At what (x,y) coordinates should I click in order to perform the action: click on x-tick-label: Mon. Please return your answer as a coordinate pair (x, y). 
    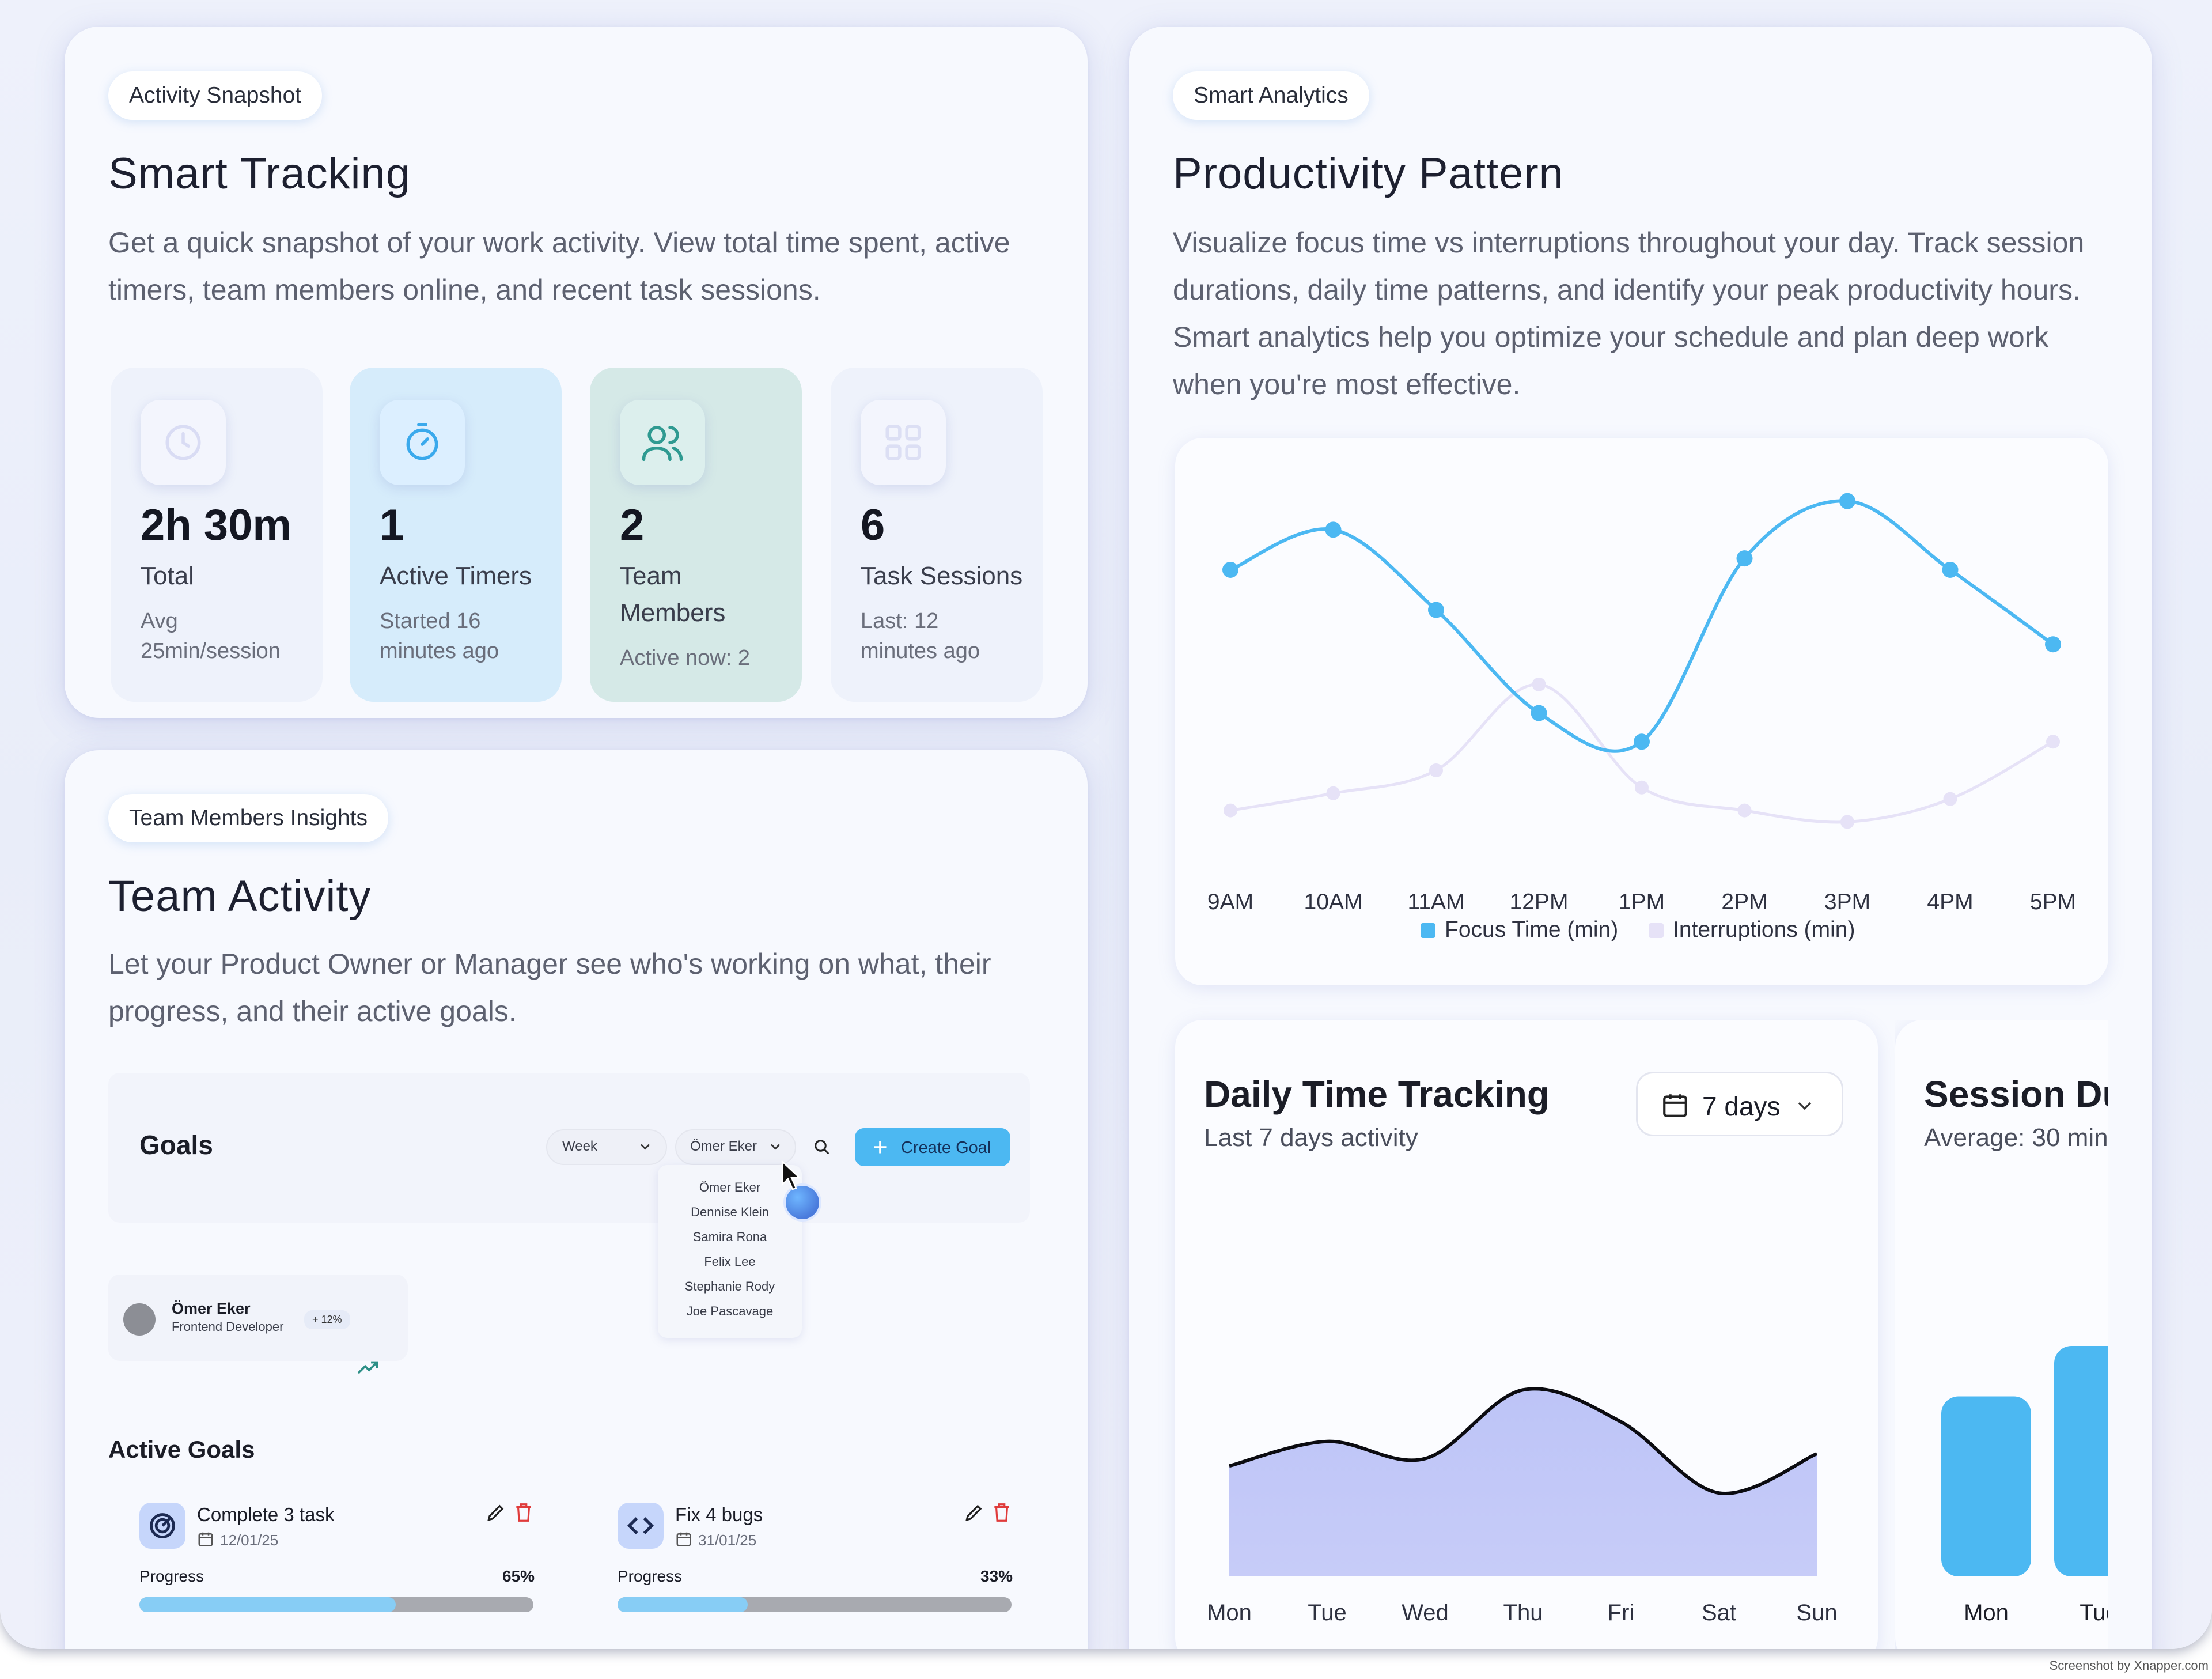
    Looking at the image, I should click on (1986, 1612).